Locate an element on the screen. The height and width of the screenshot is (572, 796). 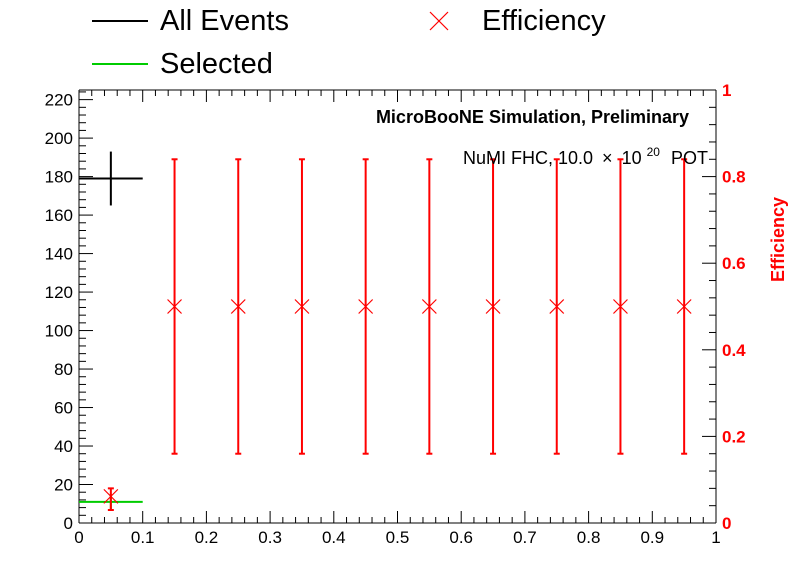
x-tick-label: 0.4 is located at coordinates (334, 537).